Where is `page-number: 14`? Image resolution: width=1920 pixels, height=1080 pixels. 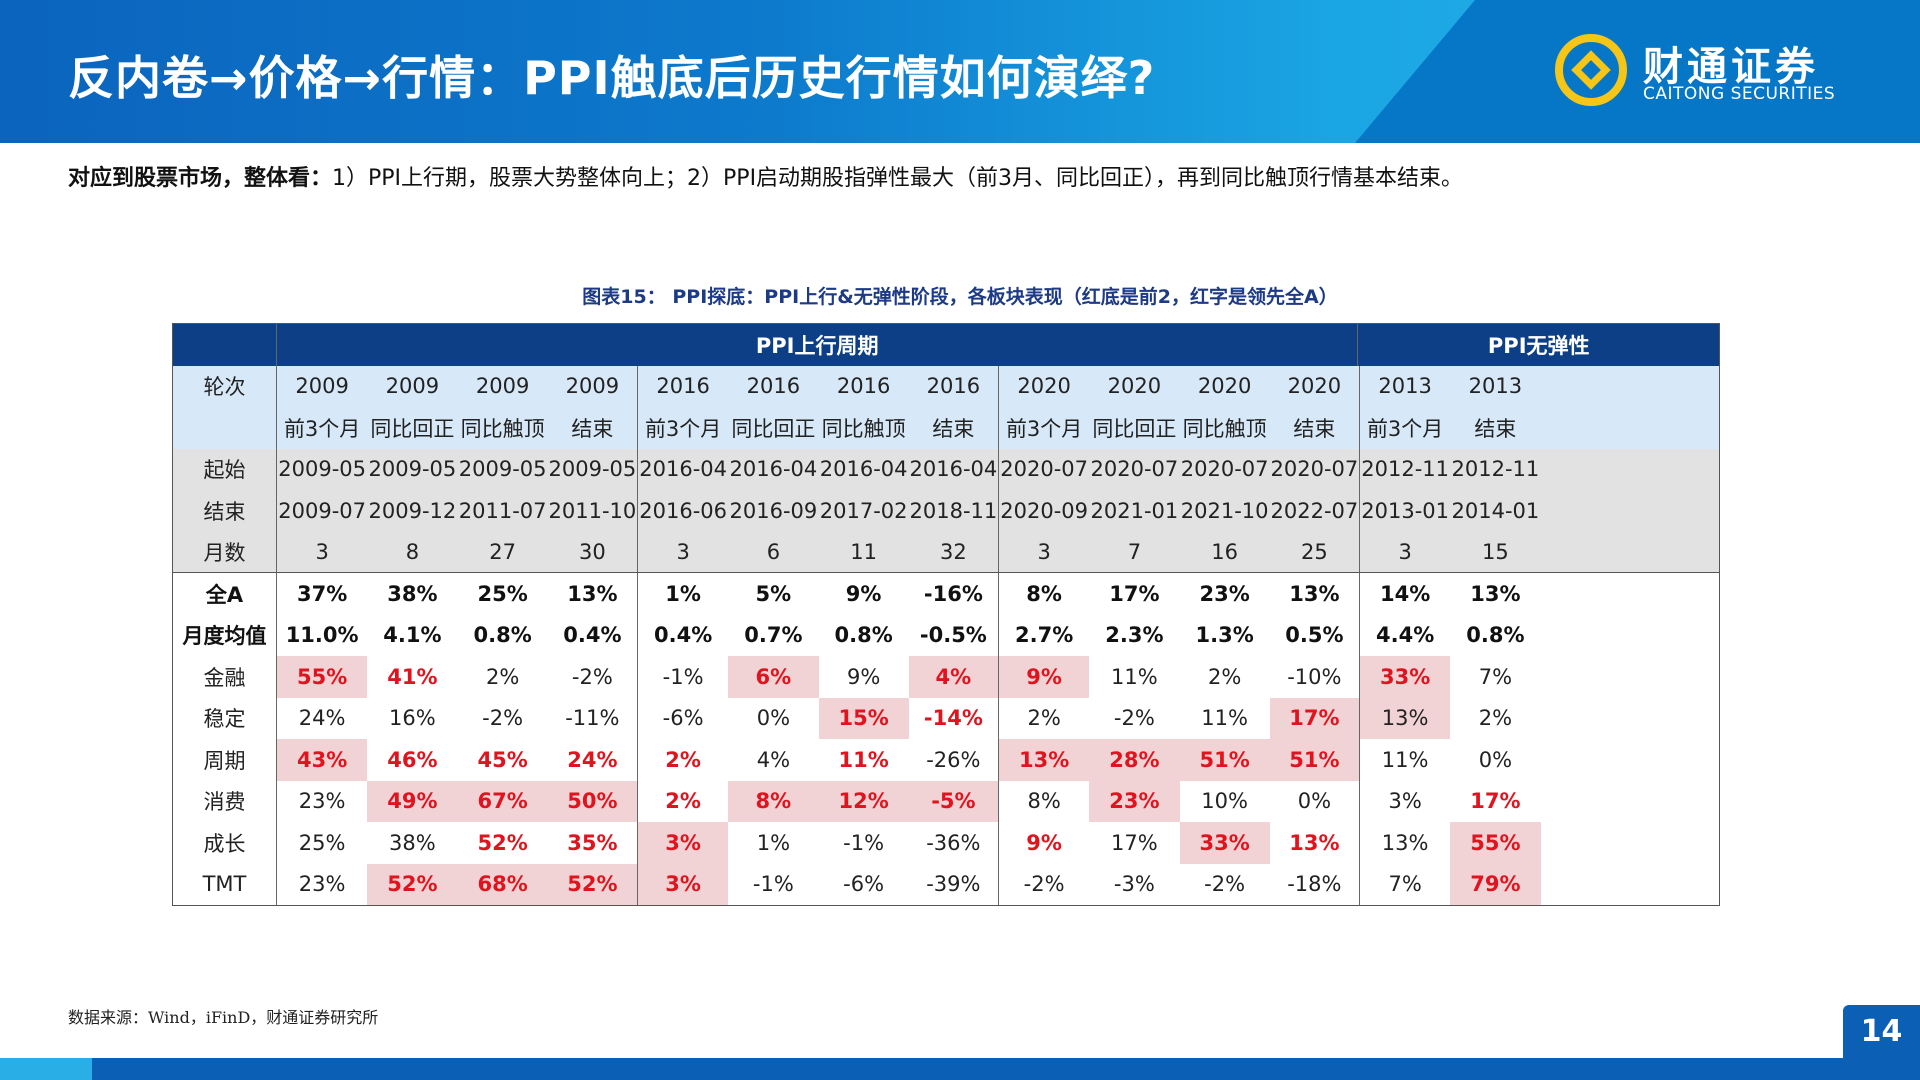
page-number: 14 is located at coordinates (1881, 1031).